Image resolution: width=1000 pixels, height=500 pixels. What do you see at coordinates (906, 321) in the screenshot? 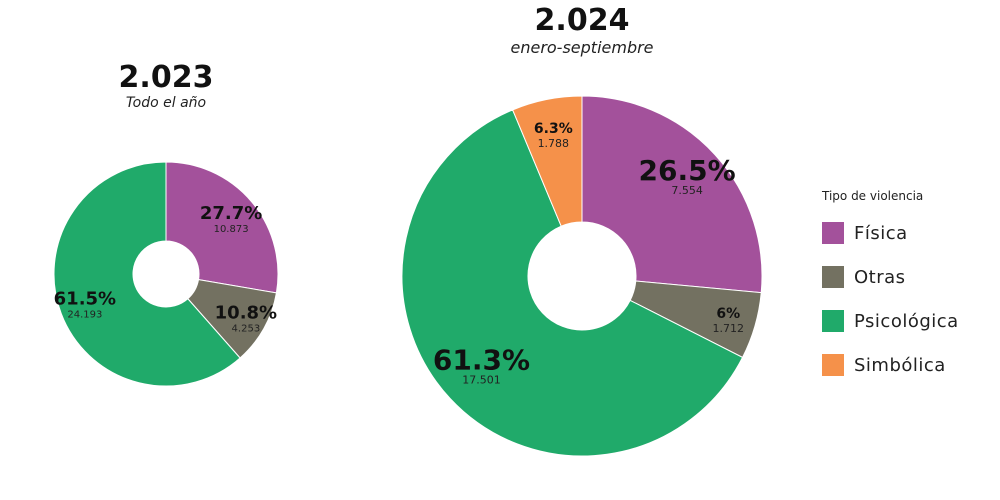
I see `legend-label: Psicológica` at bounding box center [906, 321].